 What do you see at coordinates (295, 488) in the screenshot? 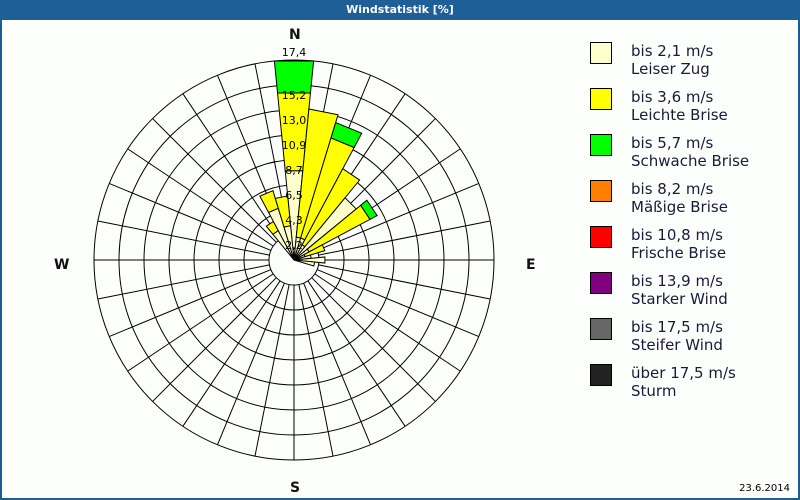
I see `compass-south: S` at bounding box center [295, 488].